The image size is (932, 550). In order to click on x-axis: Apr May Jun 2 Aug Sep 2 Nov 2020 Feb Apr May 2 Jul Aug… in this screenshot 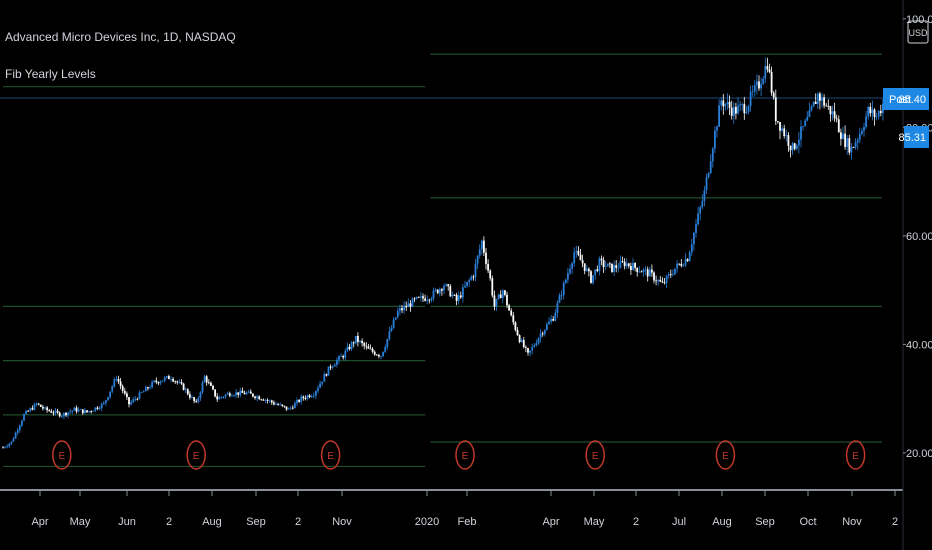, I will do `click(464, 509)`.